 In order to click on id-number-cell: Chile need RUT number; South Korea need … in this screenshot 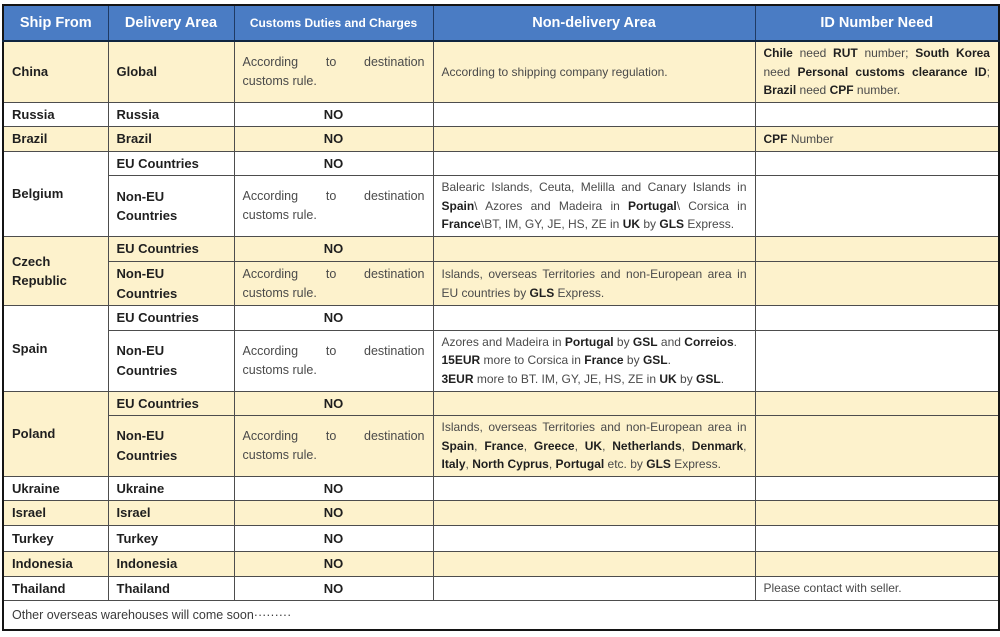, I will do `click(877, 71)`.